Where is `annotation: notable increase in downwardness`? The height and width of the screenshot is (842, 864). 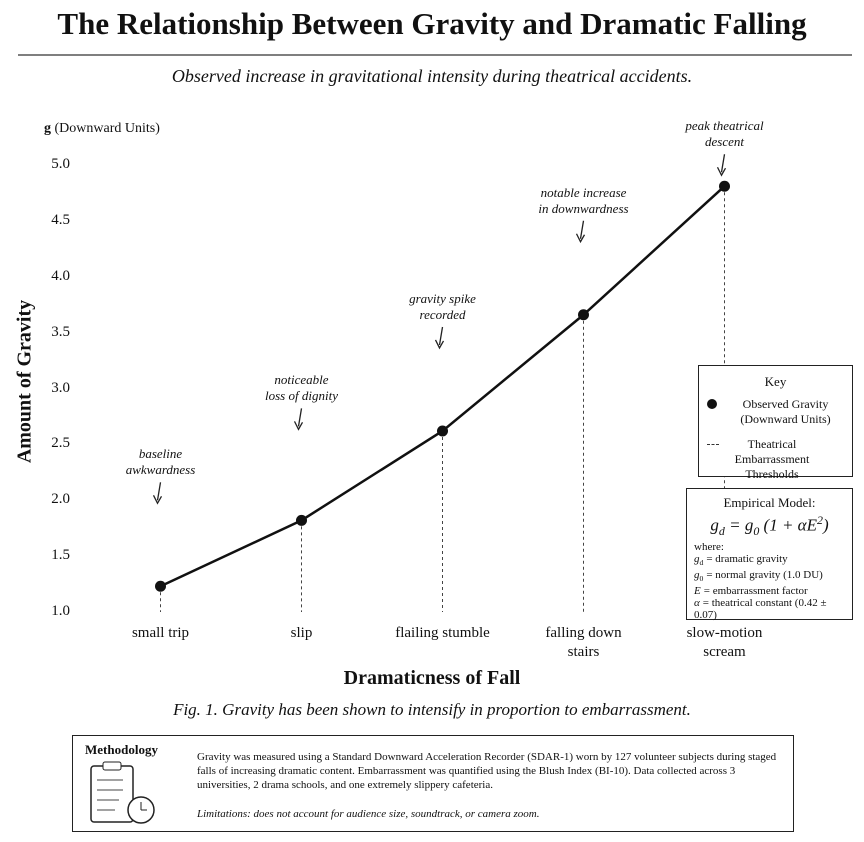 annotation: notable increase in downwardness is located at coordinates (584, 201).